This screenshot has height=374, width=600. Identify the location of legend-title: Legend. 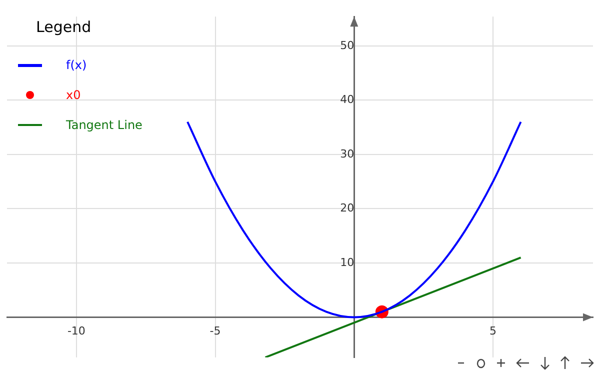
(64, 27).